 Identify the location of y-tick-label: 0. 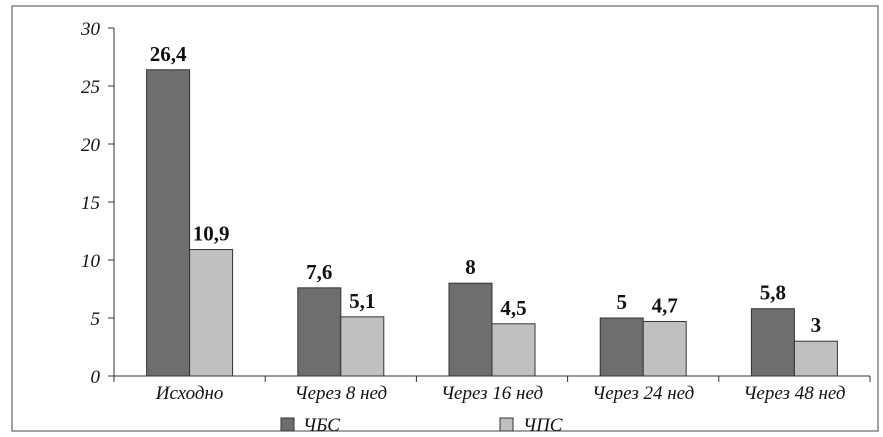
(96, 377).